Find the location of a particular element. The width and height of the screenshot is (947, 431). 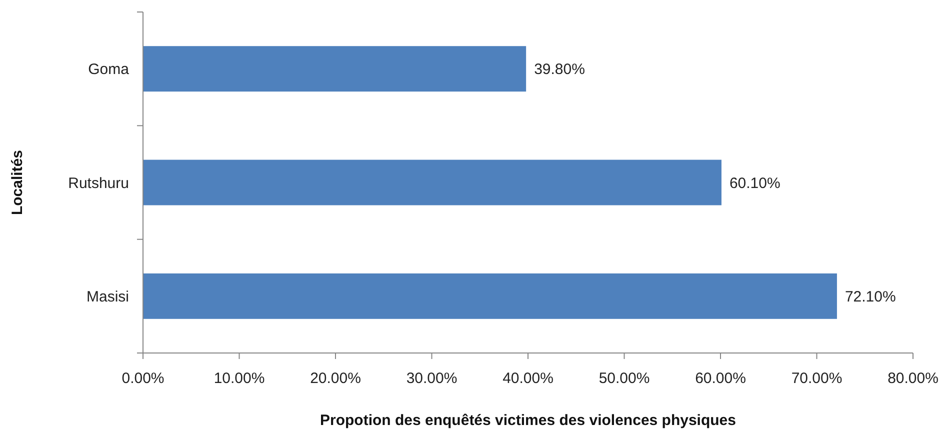

x-tick-label: 20.00% is located at coordinates (335, 378).